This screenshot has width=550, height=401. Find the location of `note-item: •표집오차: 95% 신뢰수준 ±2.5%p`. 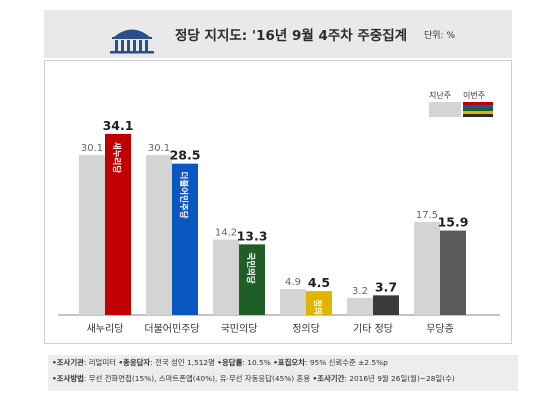

note-item: •표집오차: 95% 신뢰수준 ±2.5%p is located at coordinates (330, 362).